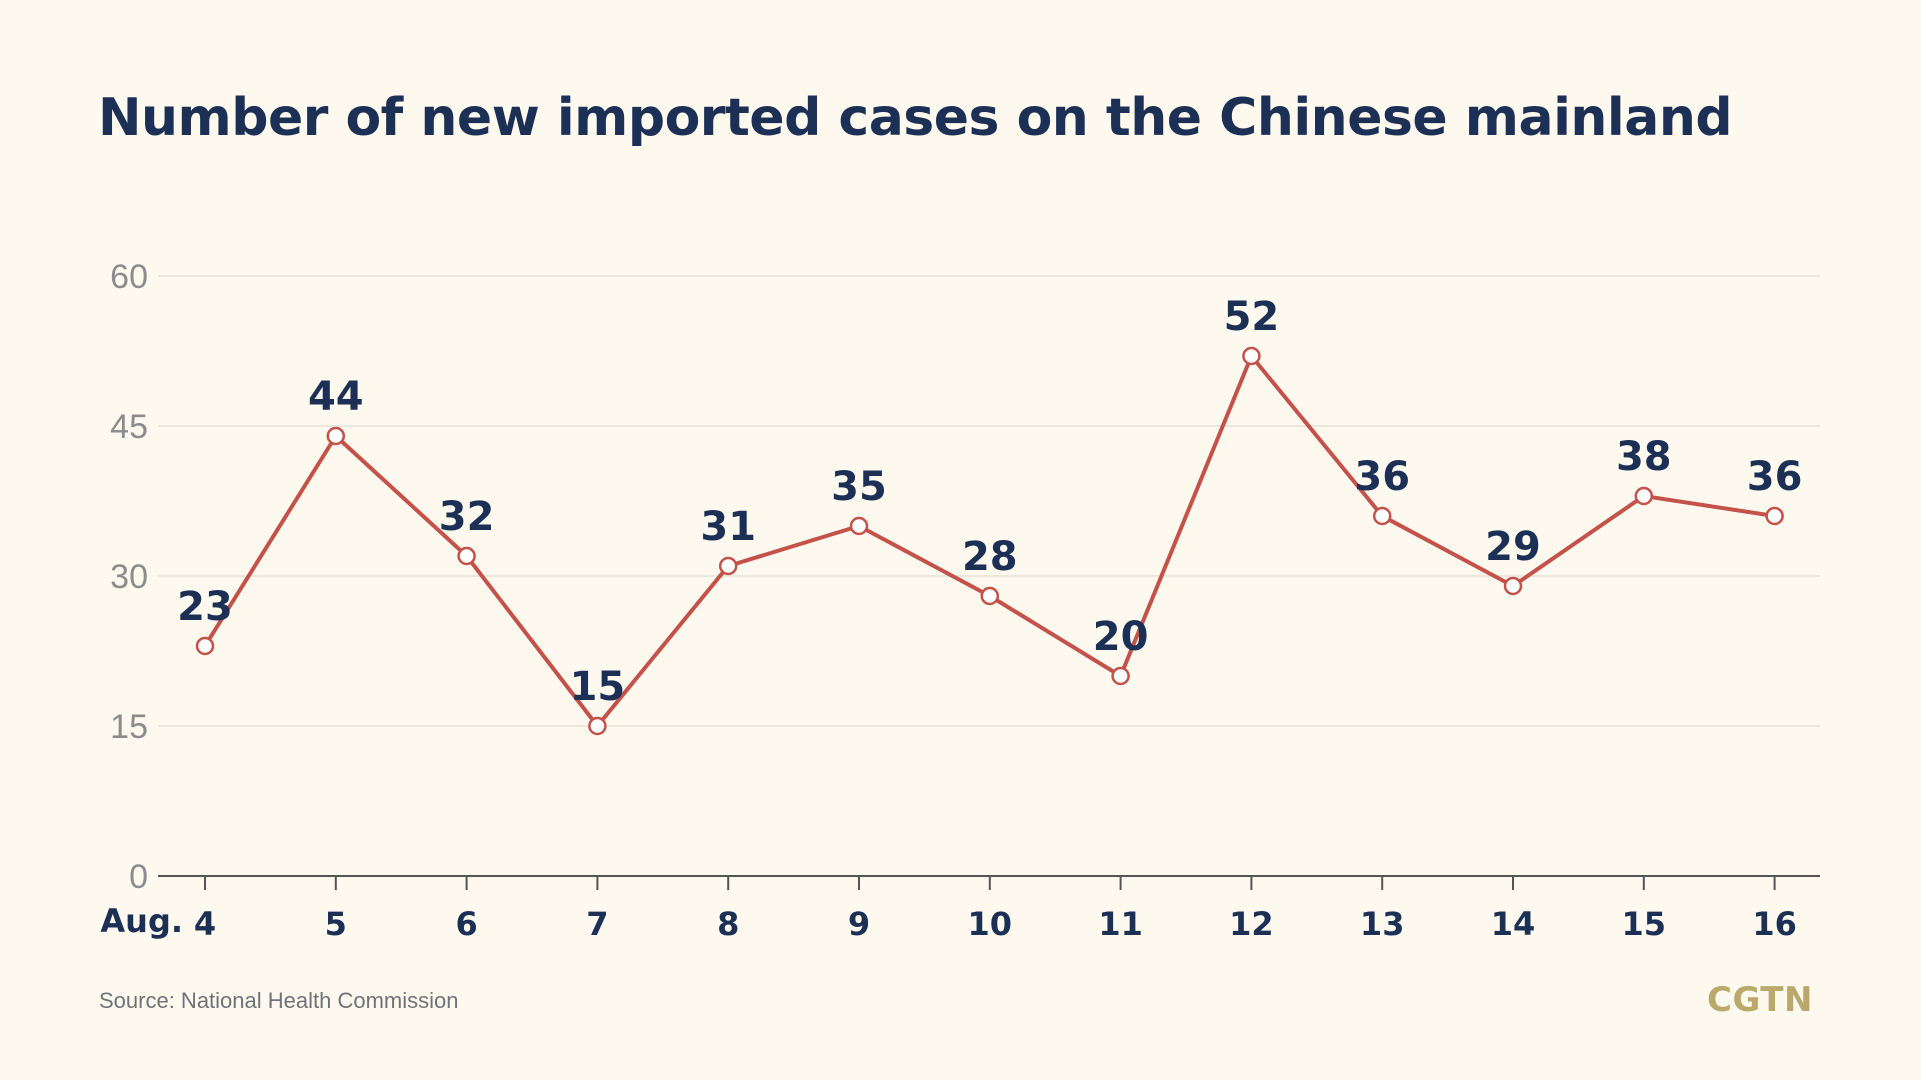 Image resolution: width=1921 pixels, height=1080 pixels. Describe the element at coordinates (467, 517) in the screenshot. I see `data-label: 32` at that location.